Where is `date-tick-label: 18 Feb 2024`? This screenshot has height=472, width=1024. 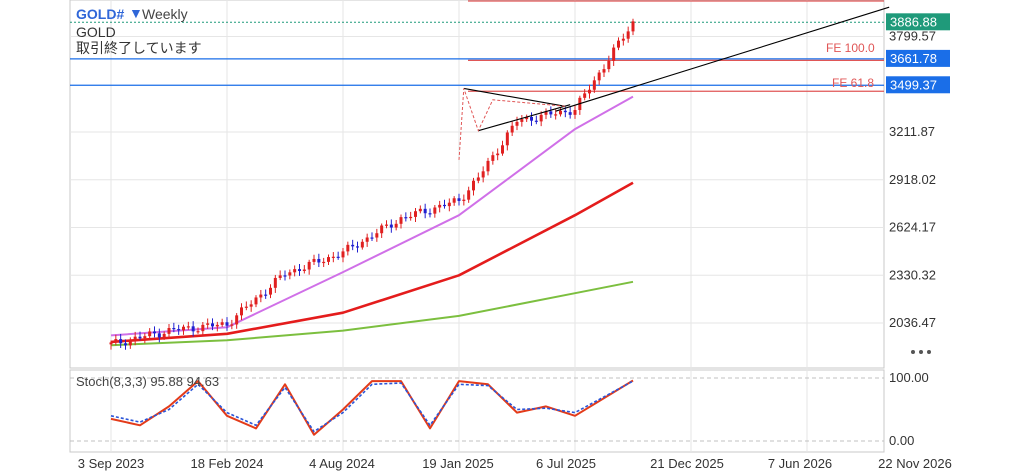
date-tick-label: 18 Feb 2024 is located at coordinates (226, 463).